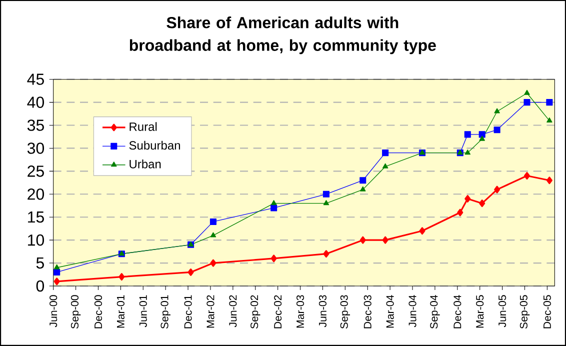 This screenshot has width=566, height=346. What do you see at coordinates (188, 311) in the screenshot?
I see `x-tick-label: Dec-01` at bounding box center [188, 311].